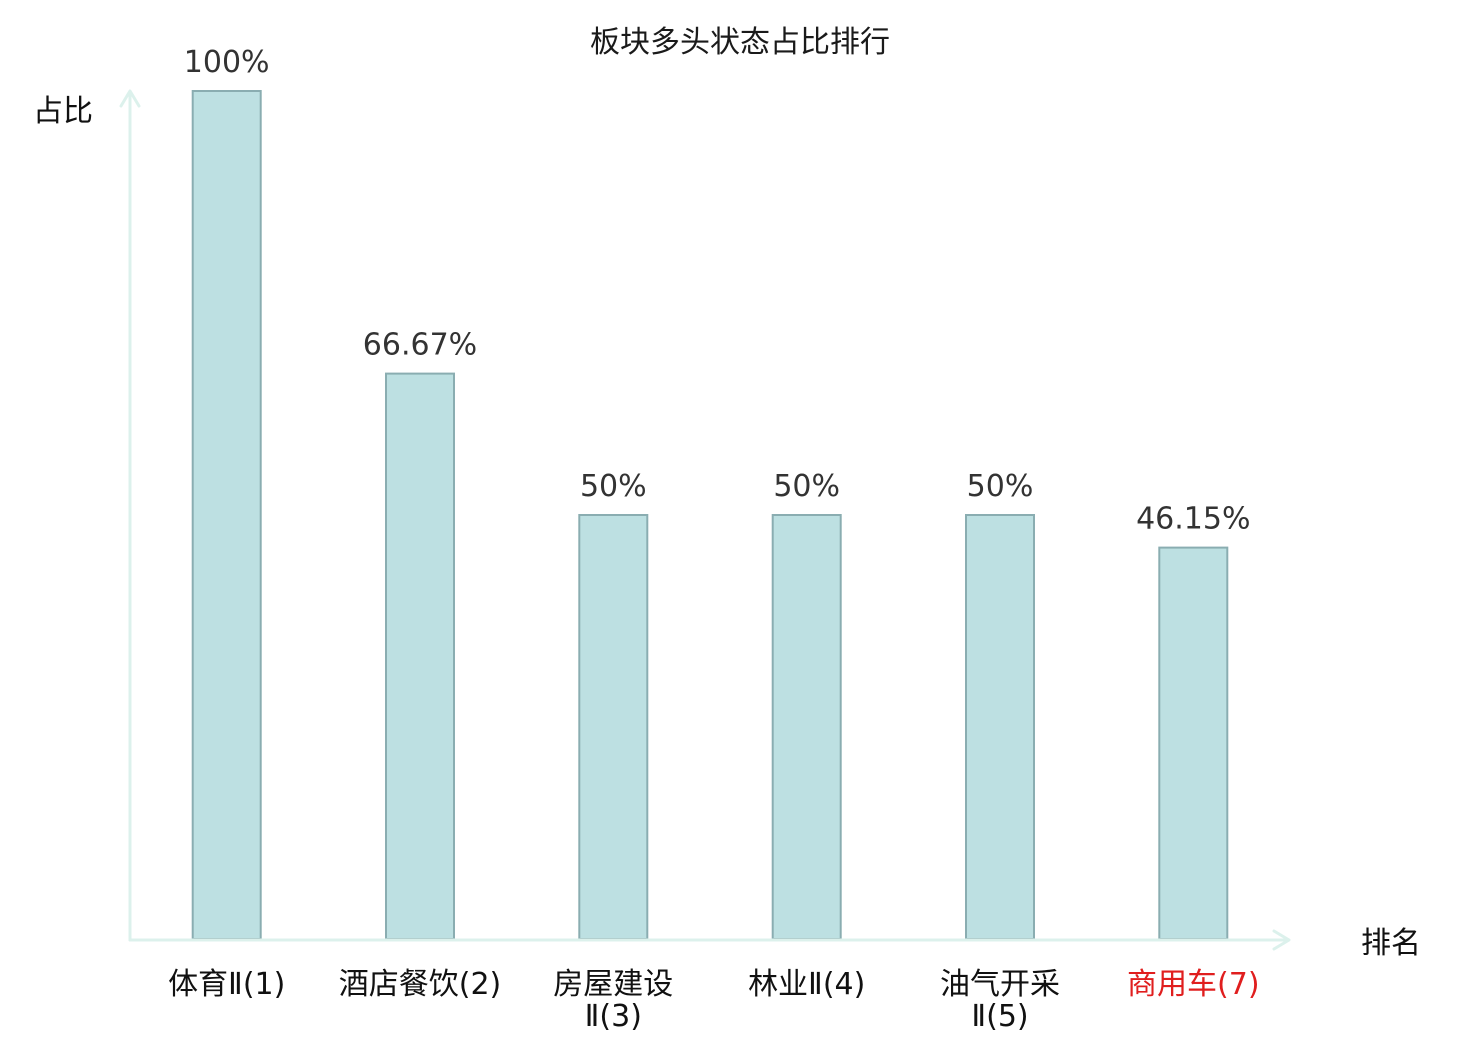  Describe the element at coordinates (740, 42) in the screenshot. I see `chart-title: 板块多头状态占比排行` at that location.